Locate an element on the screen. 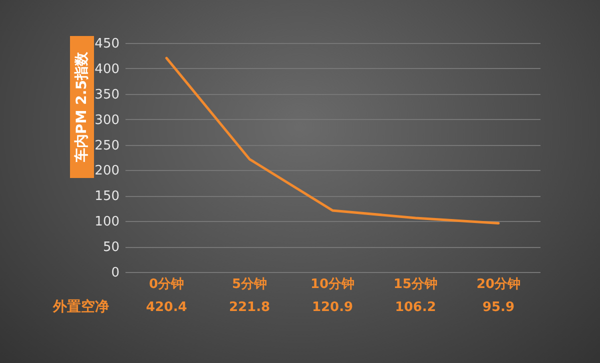  y-tick-label: 400 is located at coordinates (107, 69).